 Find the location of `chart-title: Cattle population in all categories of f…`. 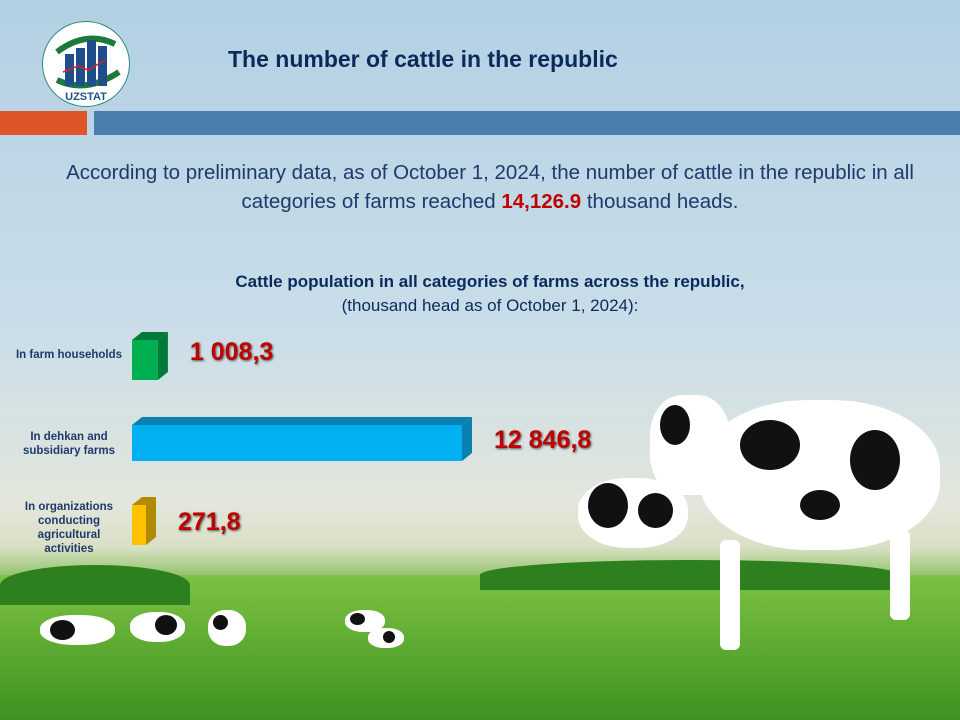

chart-title: Cattle population in all categories of f… is located at coordinates (490, 293).